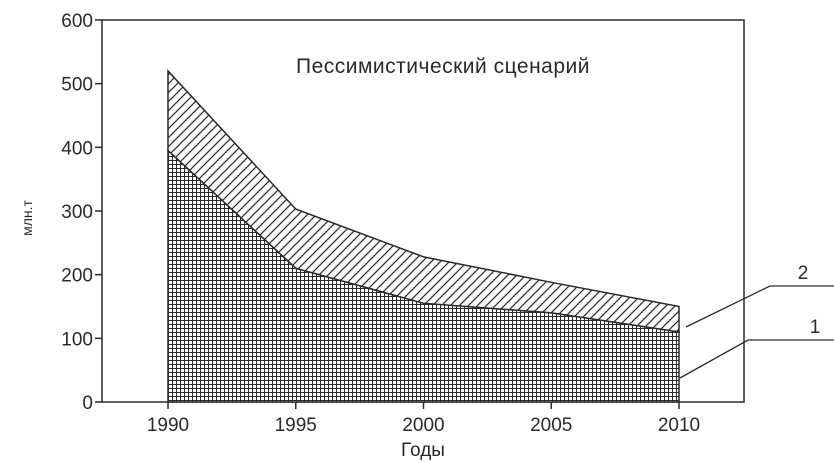  Describe the element at coordinates (77, 85) in the screenshot. I see `y-tick-label: 500` at that location.